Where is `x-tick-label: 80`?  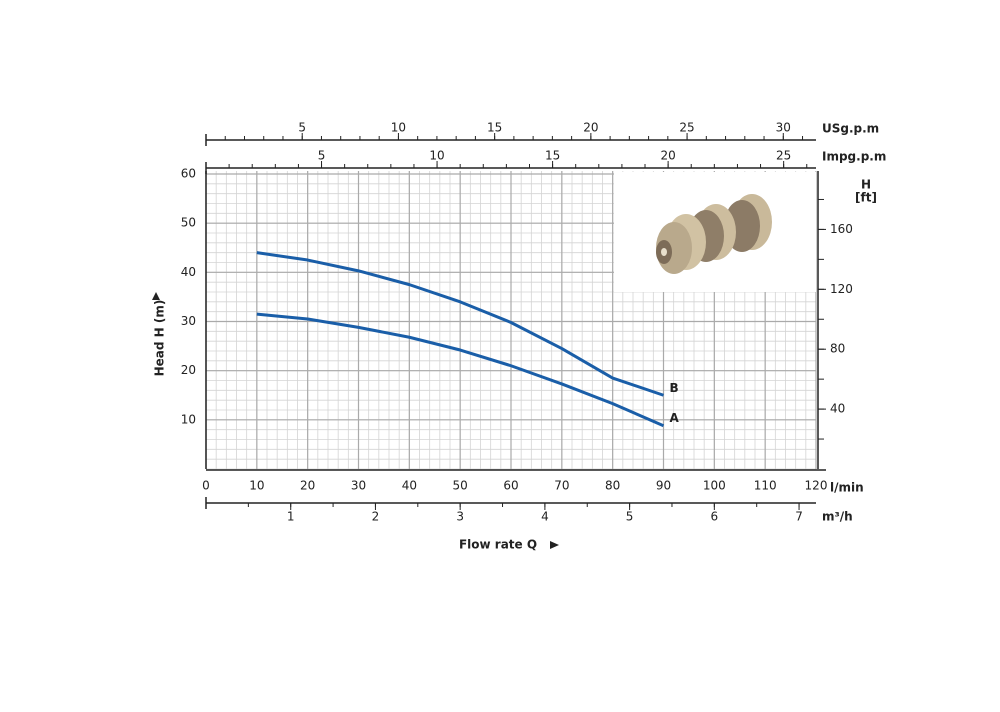
x-tick-label: 80 is located at coordinates (612, 486).